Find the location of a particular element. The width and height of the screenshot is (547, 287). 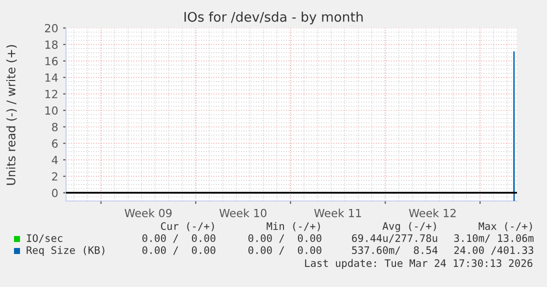

y-axis-title: Units read (-) / write (+) is located at coordinates (11, 115).